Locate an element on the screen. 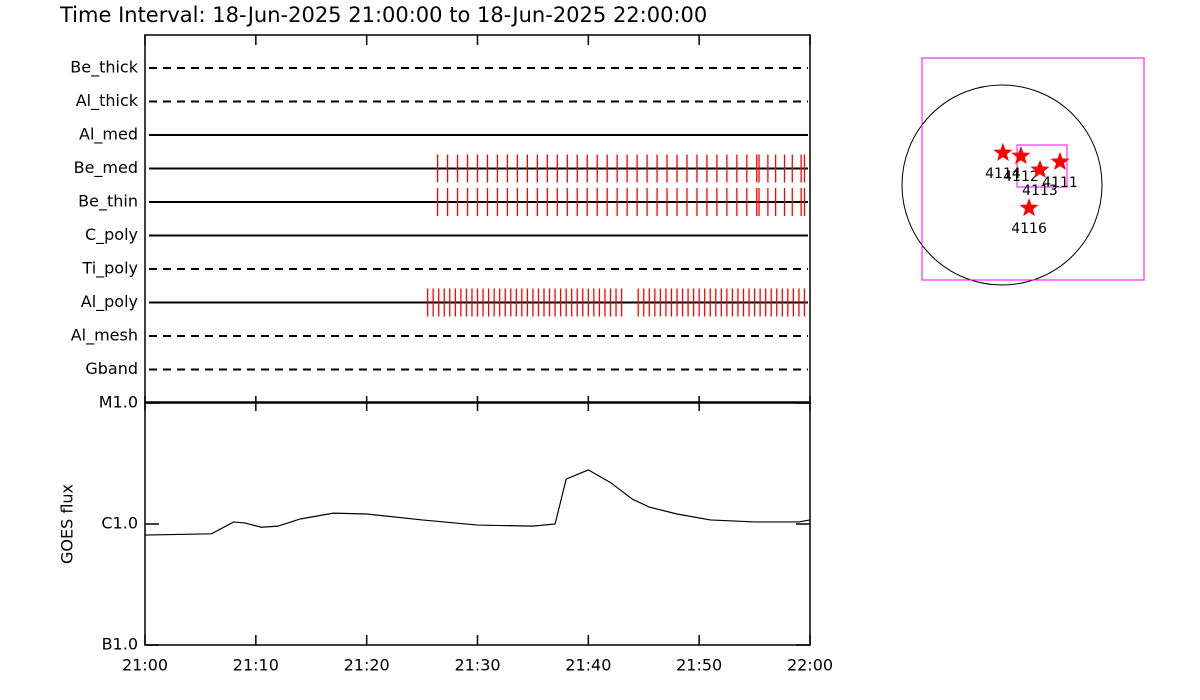 Image resolution: width=1200 pixels, height=700 pixels. x-tick-label: 22:00 is located at coordinates (810, 665).